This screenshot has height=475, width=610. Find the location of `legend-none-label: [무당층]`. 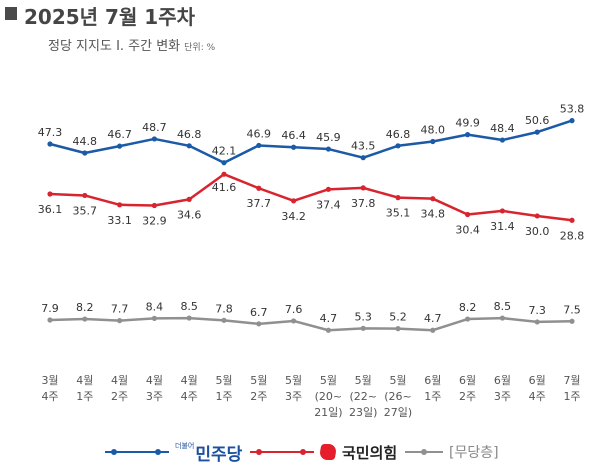

legend-none-label: [무당층] is located at coordinates (474, 453).